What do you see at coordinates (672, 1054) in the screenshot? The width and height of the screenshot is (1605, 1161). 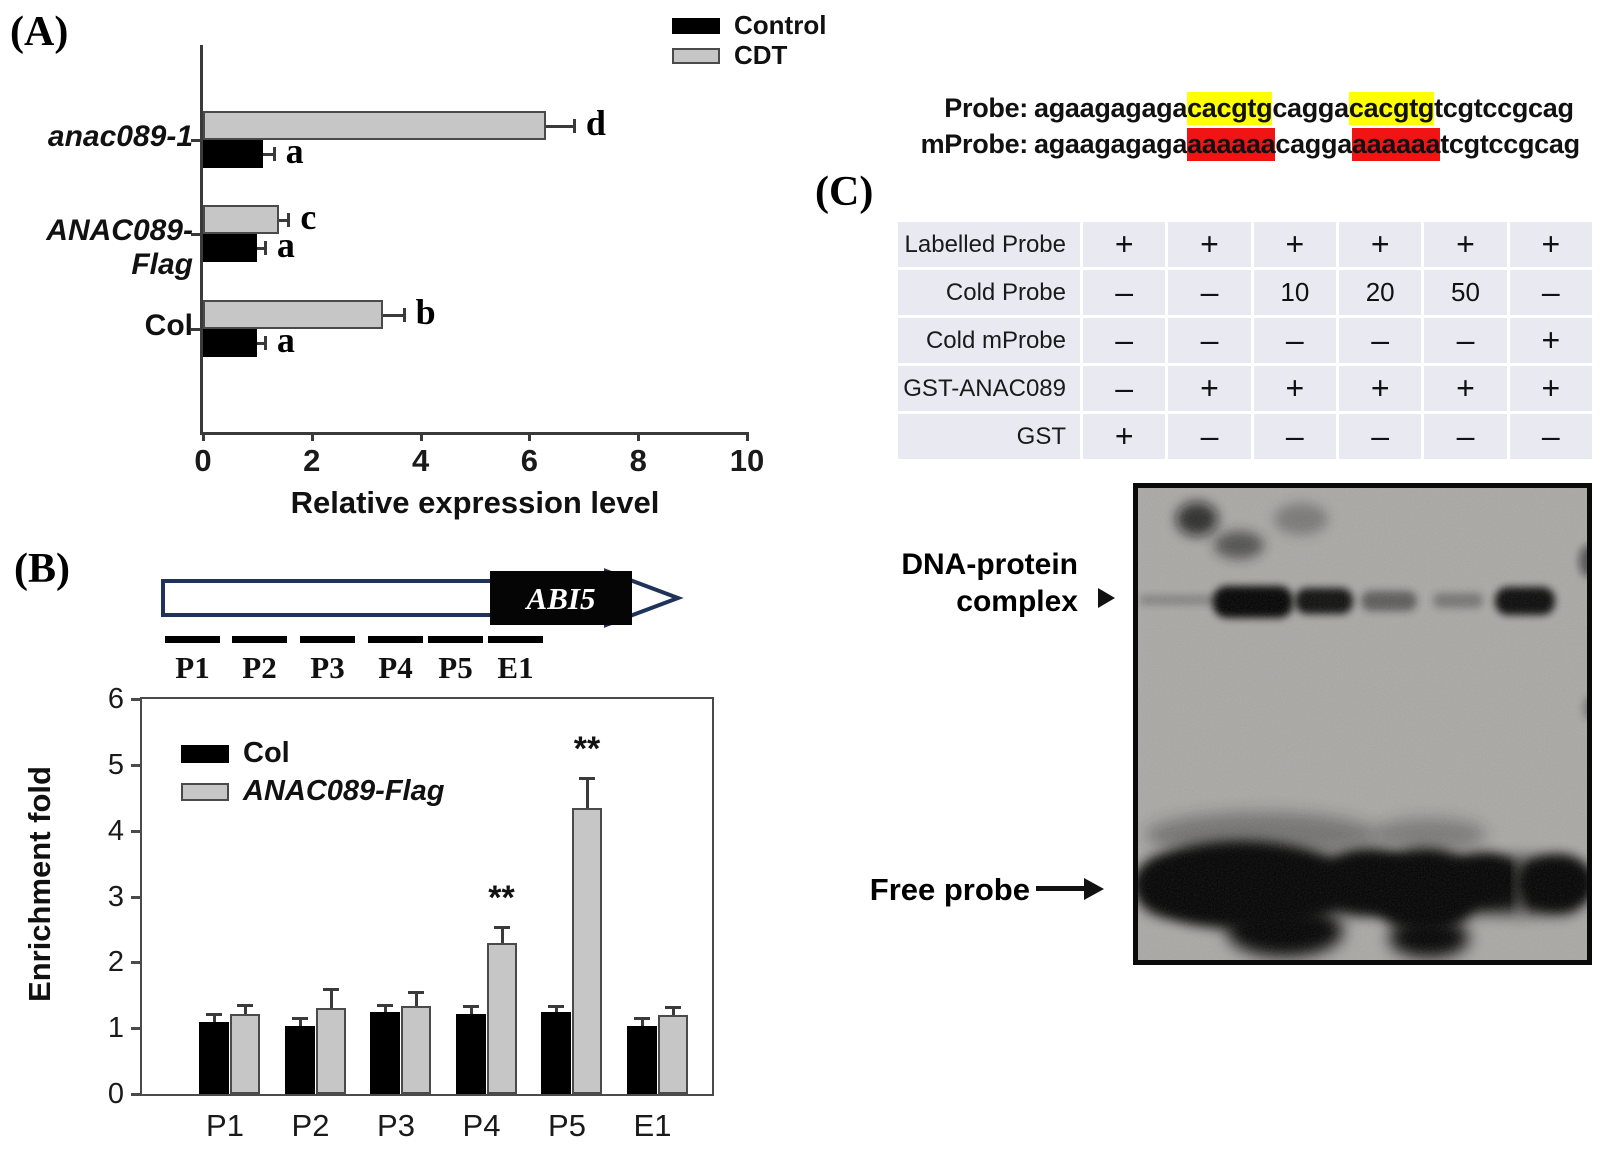 I see `bar-ANAC089-Flag-E1` at bounding box center [672, 1054].